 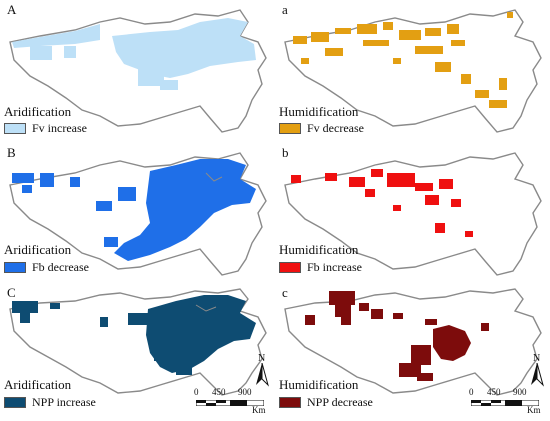 I want to click on legend-entry: Fb decrease, so click(x=46, y=267).